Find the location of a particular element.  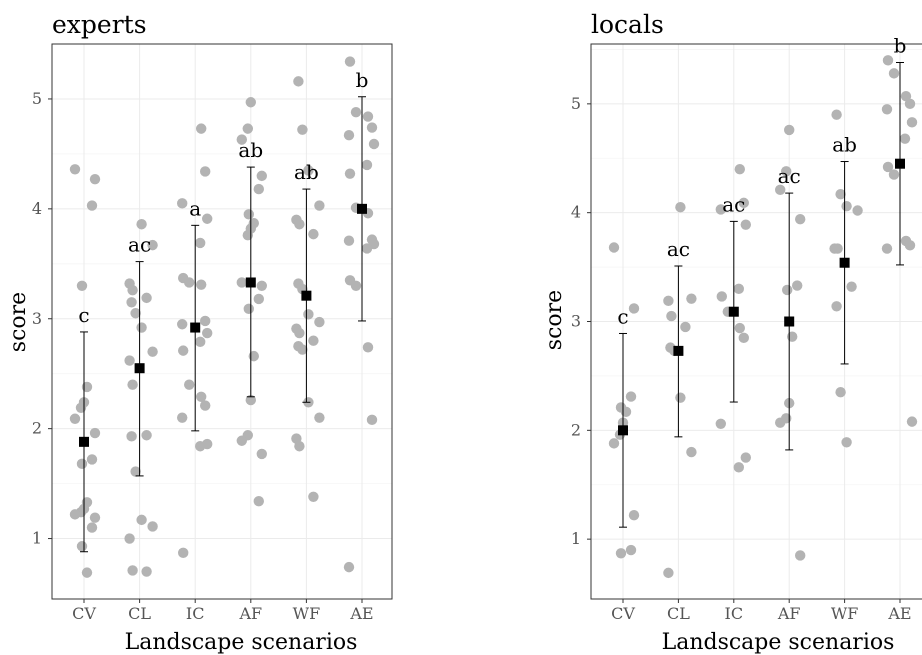

y-axis-title: score is located at coordinates (18, 322).